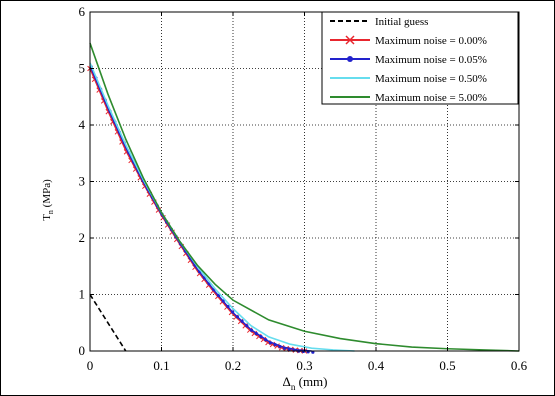 The width and height of the screenshot is (555, 396). I want to click on x-axis-label: Δn (mm), so click(304, 383).